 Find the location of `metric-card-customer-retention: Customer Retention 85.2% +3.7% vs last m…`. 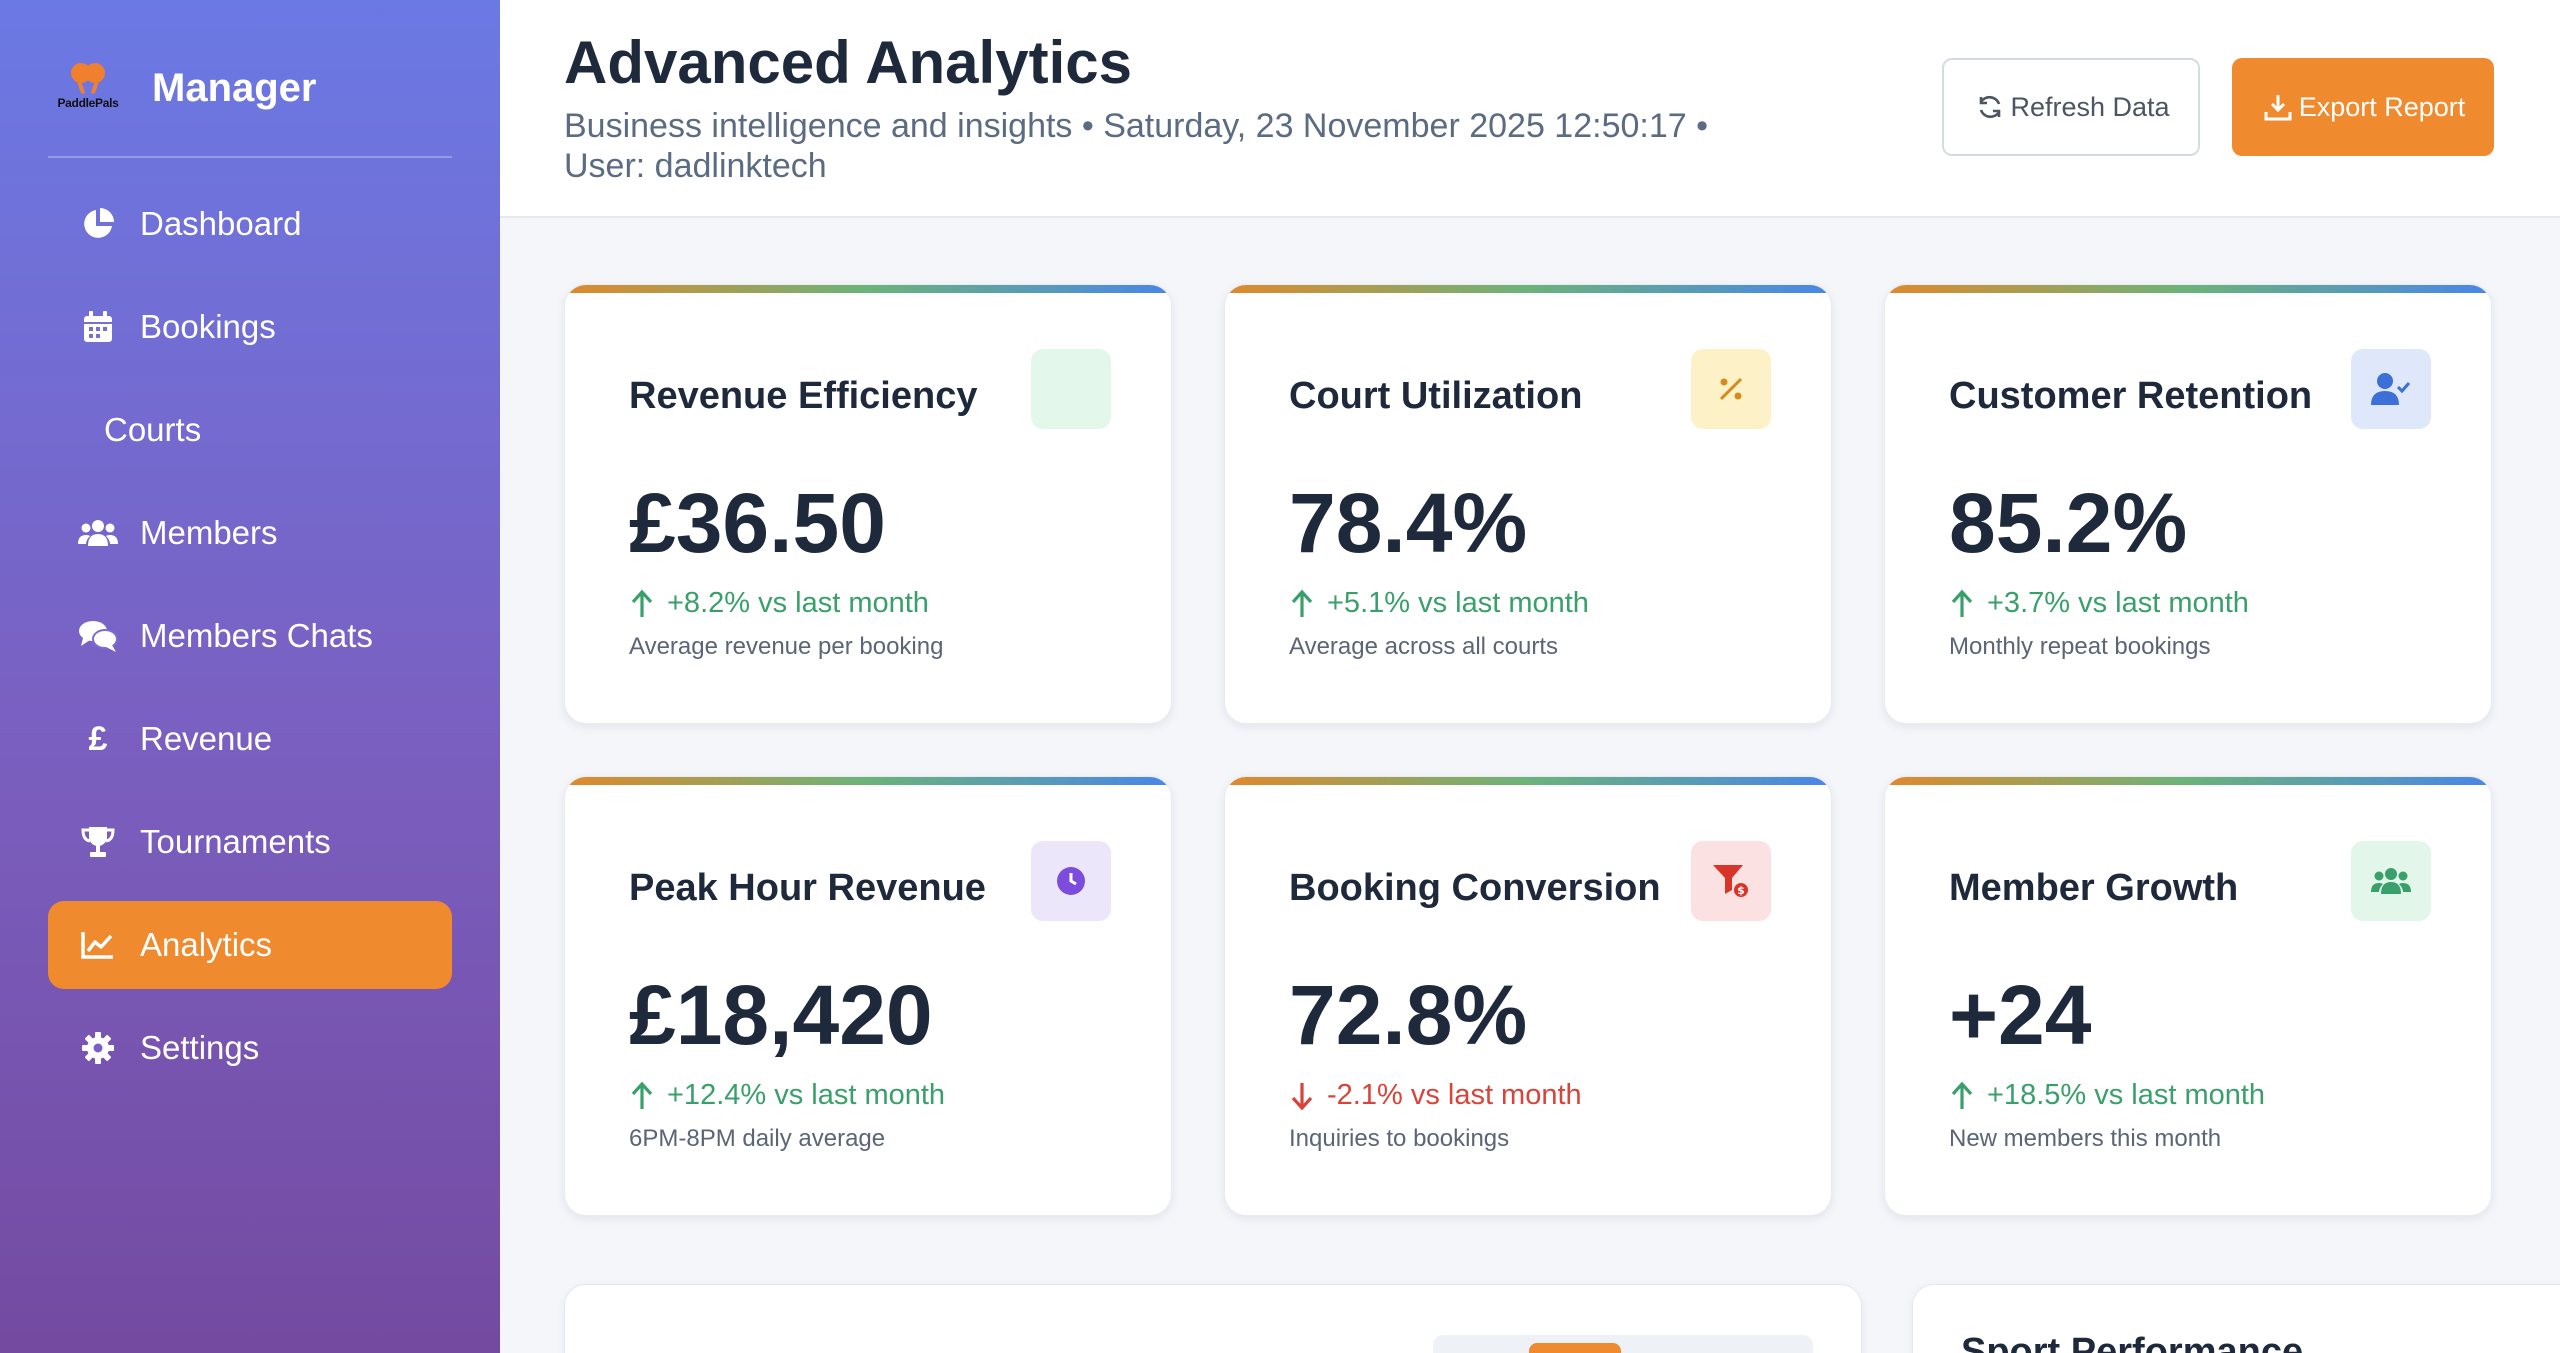

metric-card-customer-retention: Customer Retention 85.2% +3.7% vs last m… is located at coordinates (2188, 504).